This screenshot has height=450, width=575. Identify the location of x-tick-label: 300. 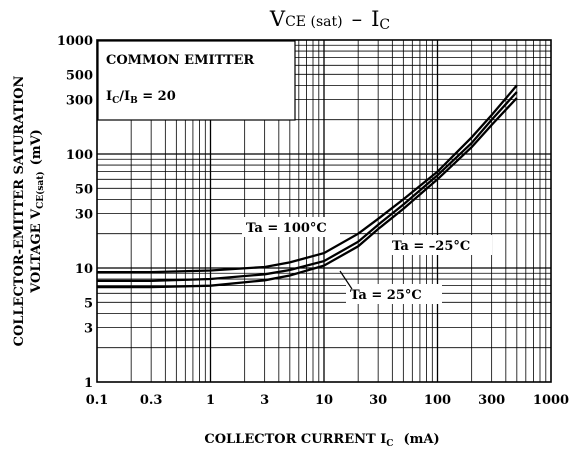
(491, 400).